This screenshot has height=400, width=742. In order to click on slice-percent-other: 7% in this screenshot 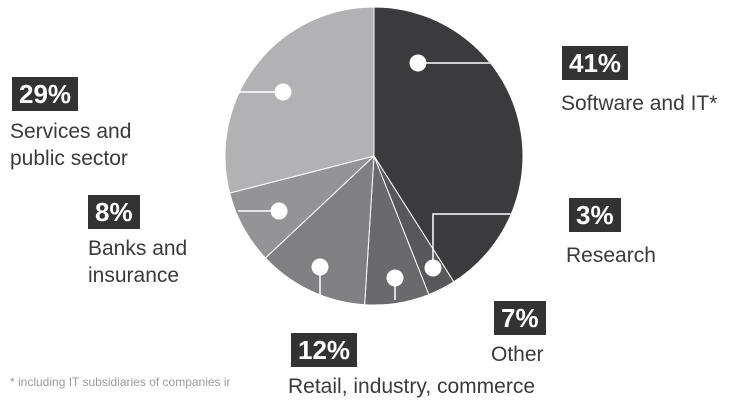, I will do `click(520, 318)`.